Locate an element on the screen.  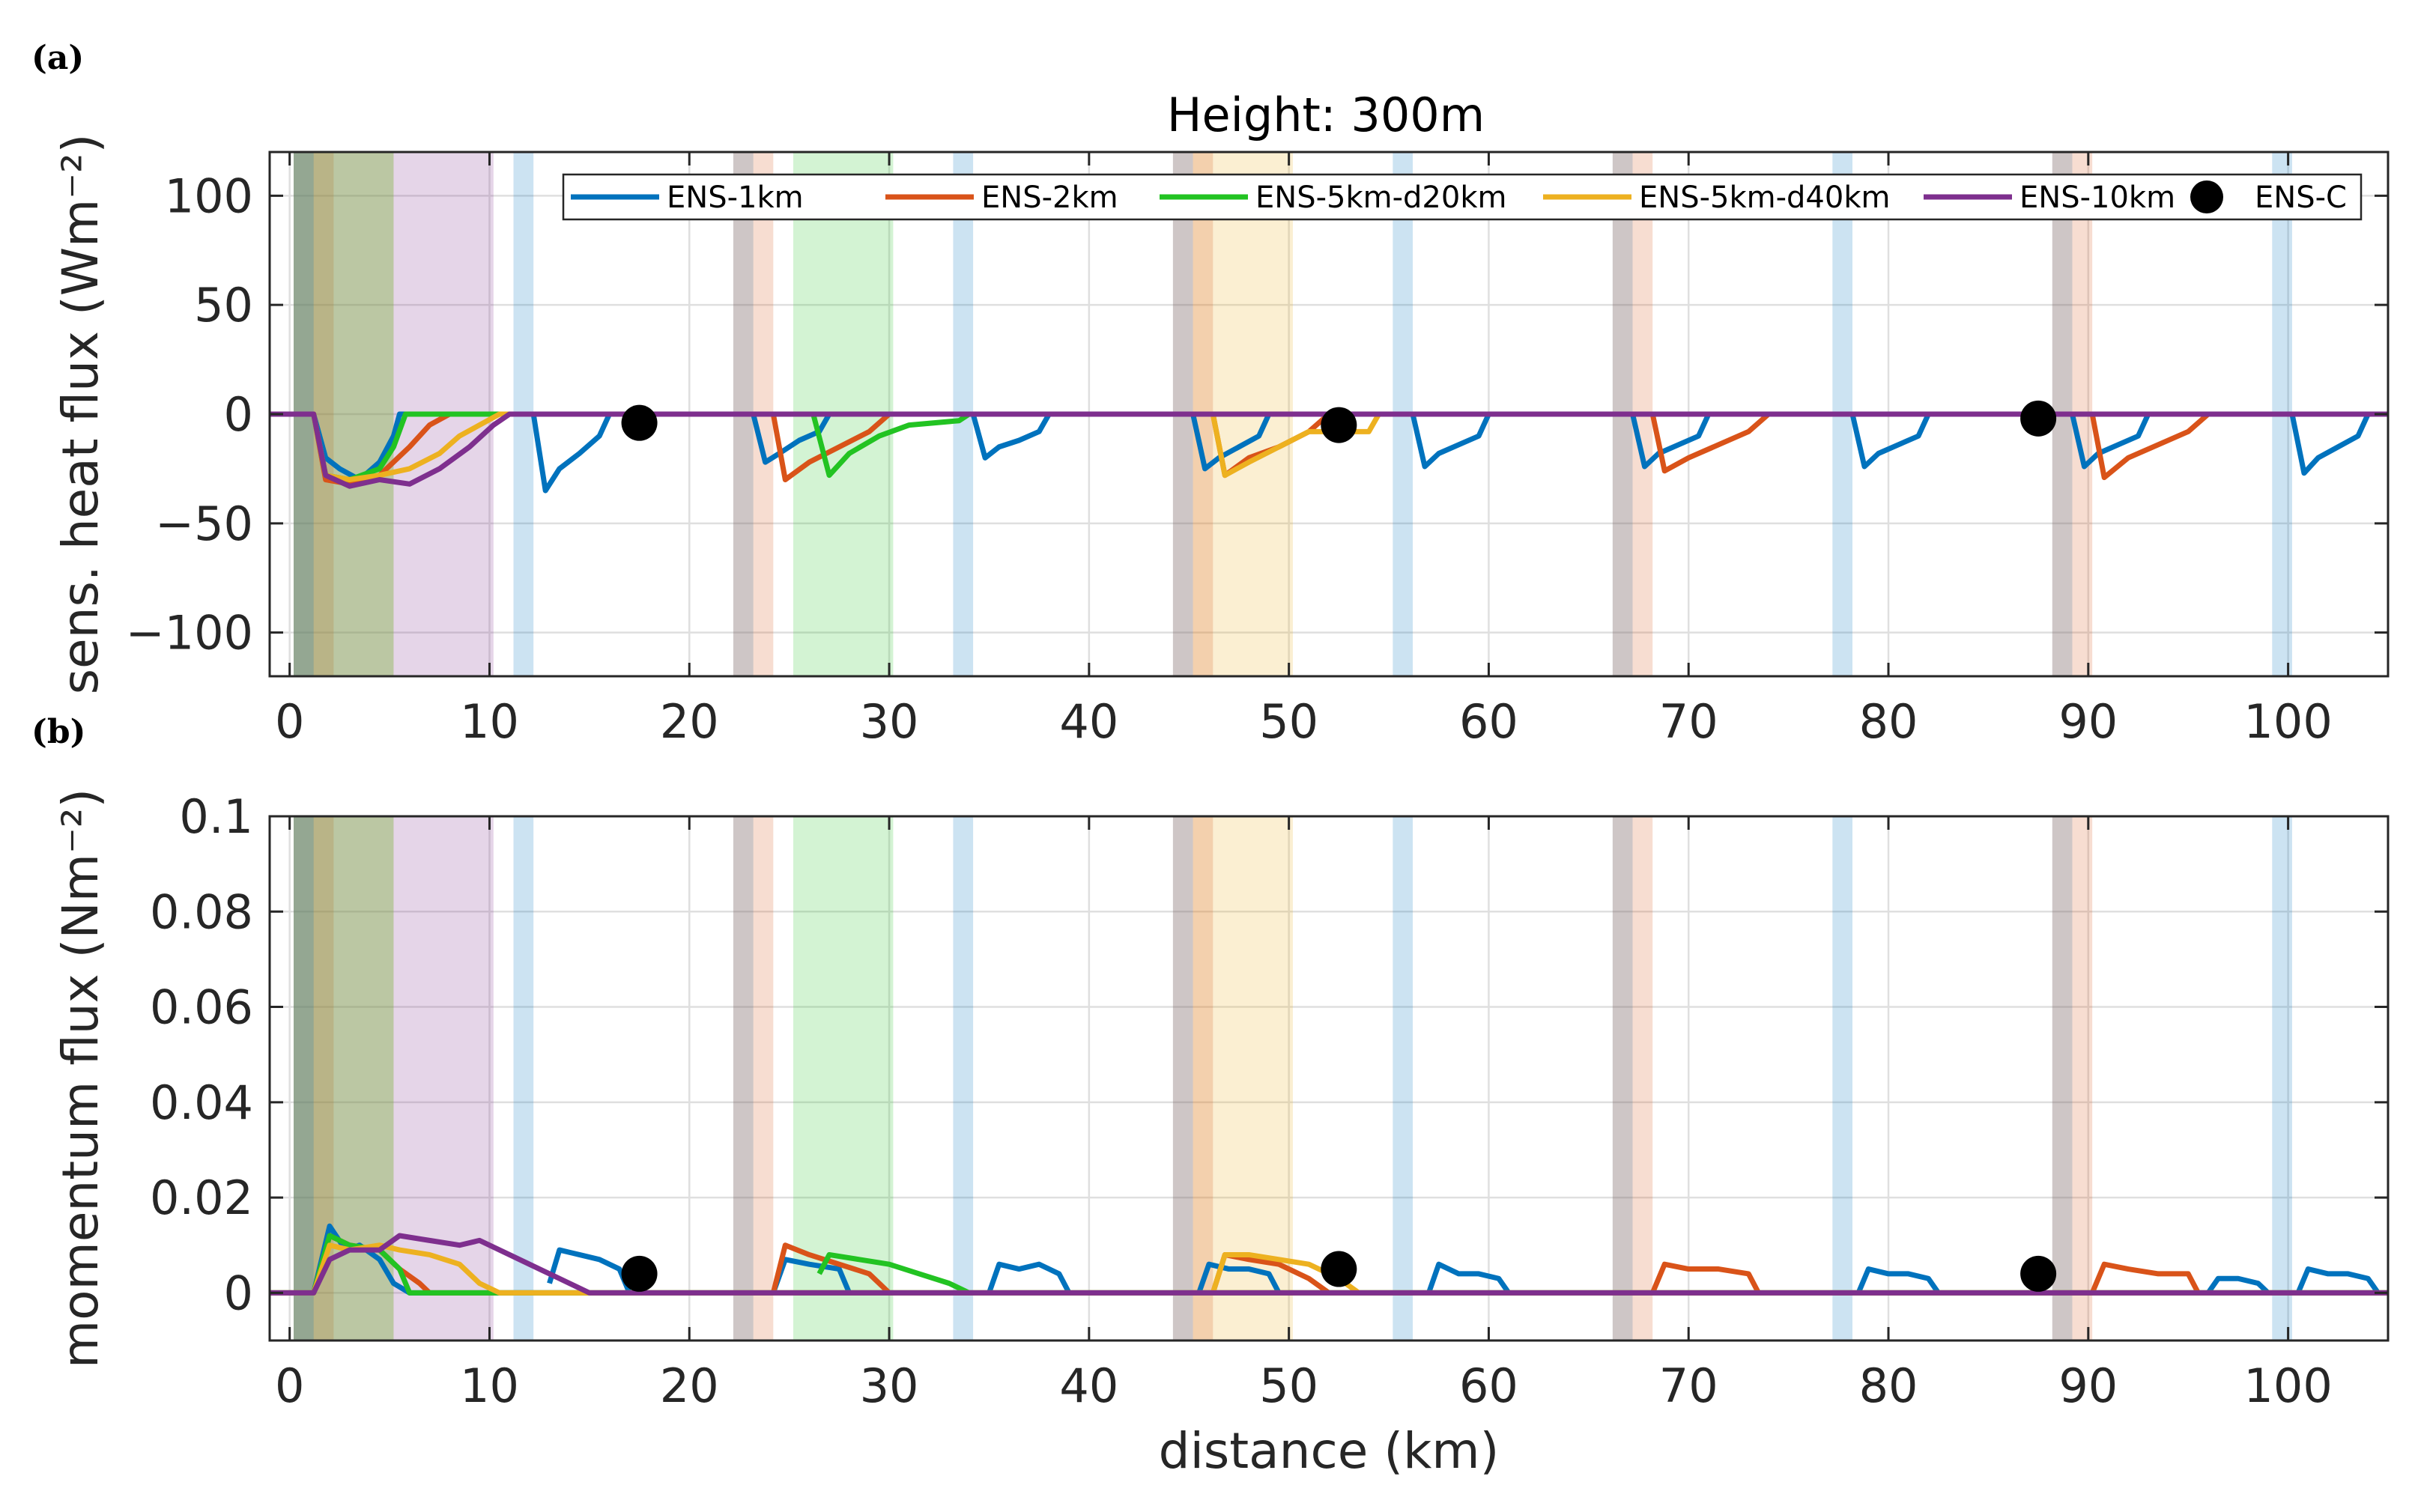
legend-label: ENS-1km is located at coordinates (735, 197).